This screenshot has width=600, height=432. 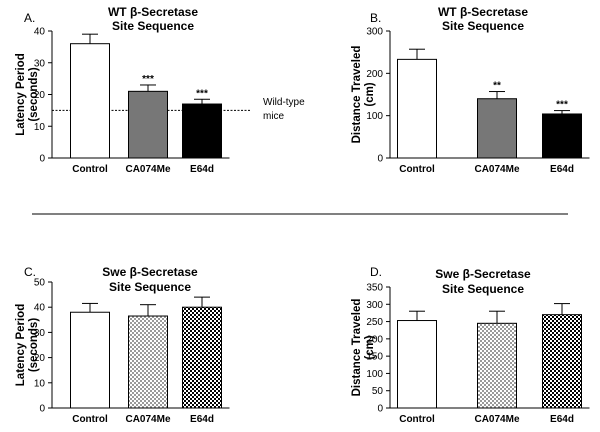 I want to click on panel-label: B., so click(x=375, y=18).